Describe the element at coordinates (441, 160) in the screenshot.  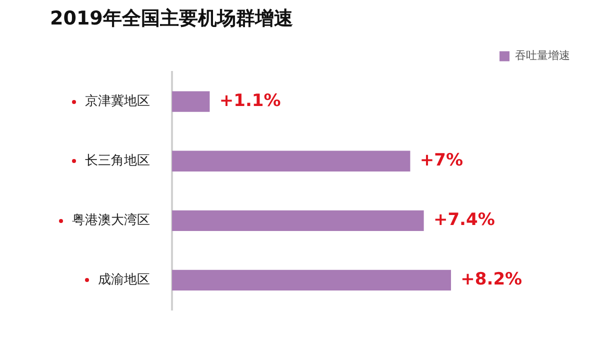
I see `data-label: +7%` at that location.